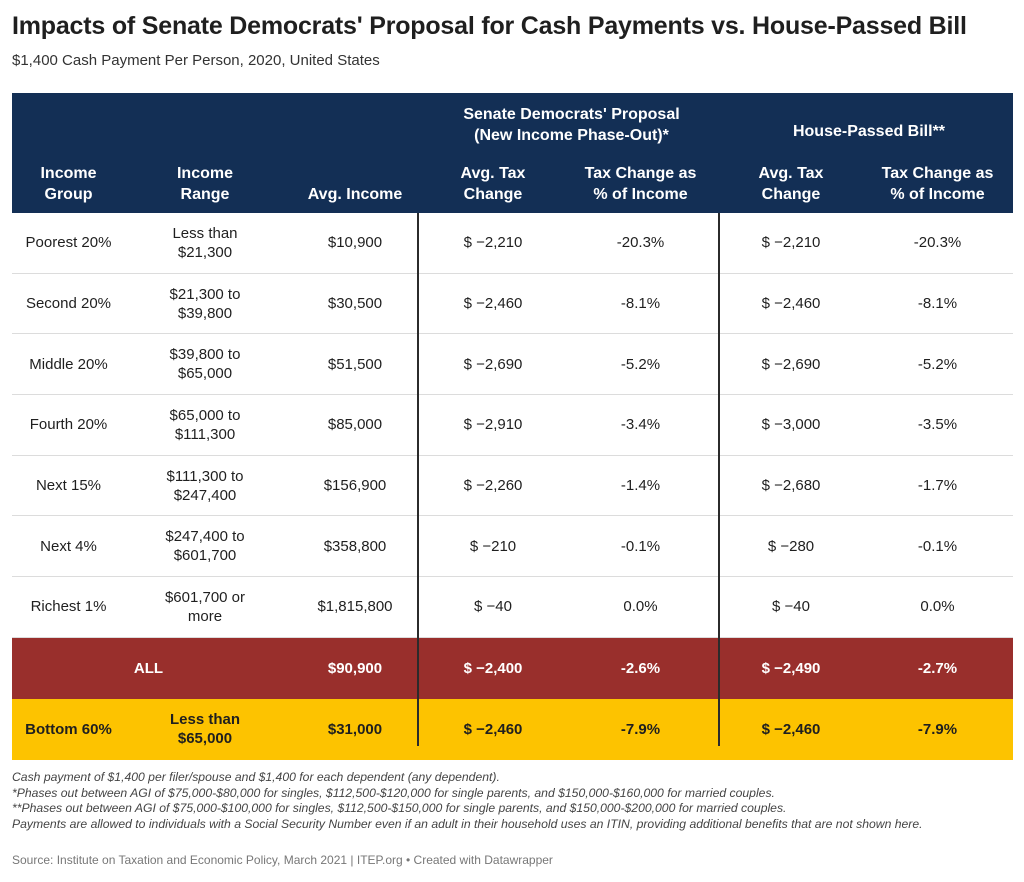 The width and height of the screenshot is (1024, 882). What do you see at coordinates (205, 252) in the screenshot?
I see `range-line: $21,300` at bounding box center [205, 252].